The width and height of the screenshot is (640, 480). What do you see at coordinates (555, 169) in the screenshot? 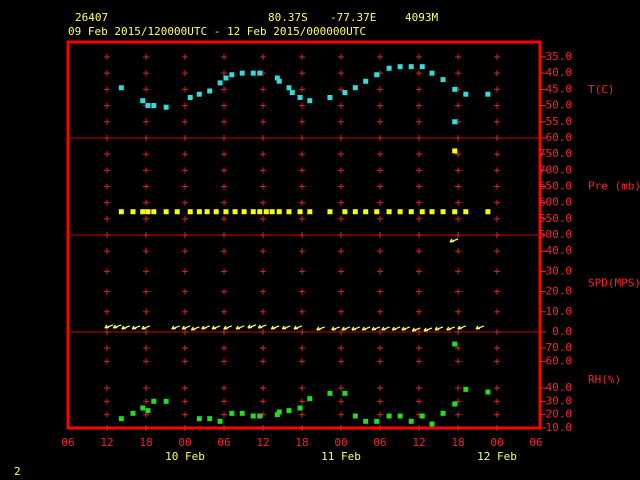
I see `y-tick-label: 700.0` at bounding box center [555, 169].